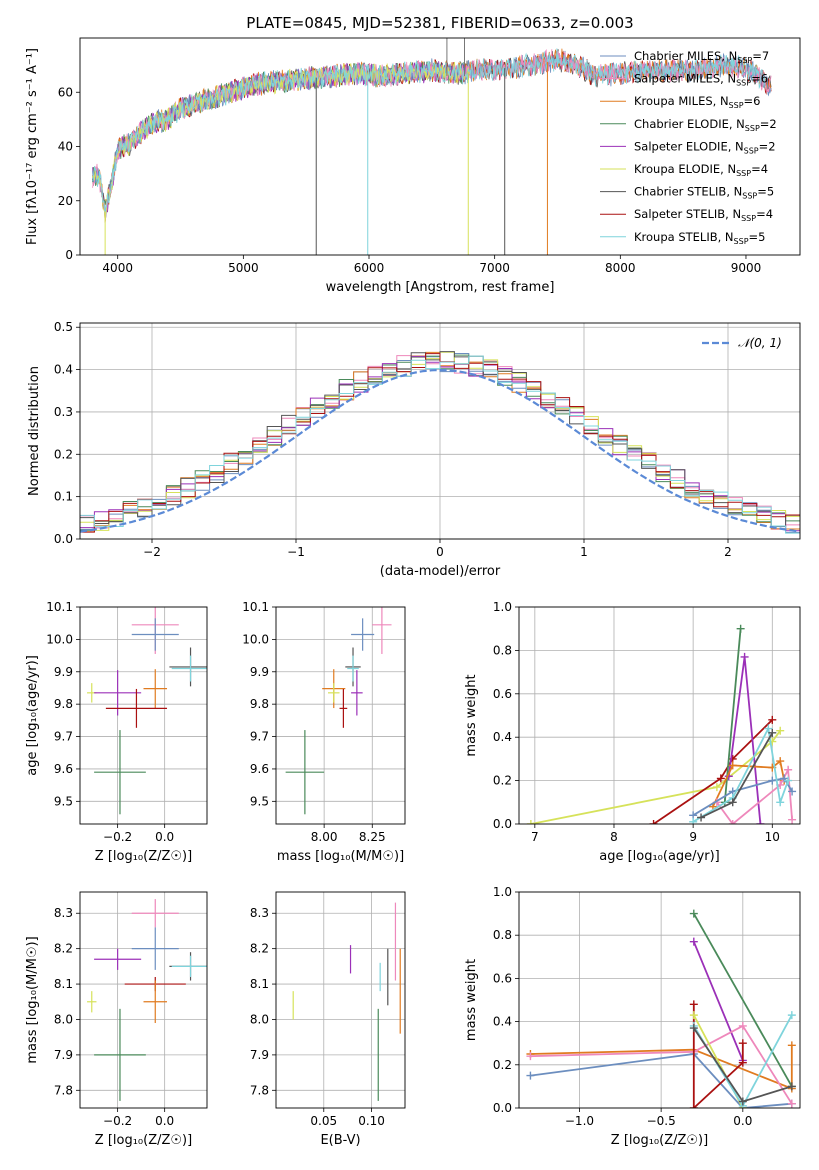 The image size is (819, 1170). I want to click on x-tick-label: 6000, so click(369, 268).